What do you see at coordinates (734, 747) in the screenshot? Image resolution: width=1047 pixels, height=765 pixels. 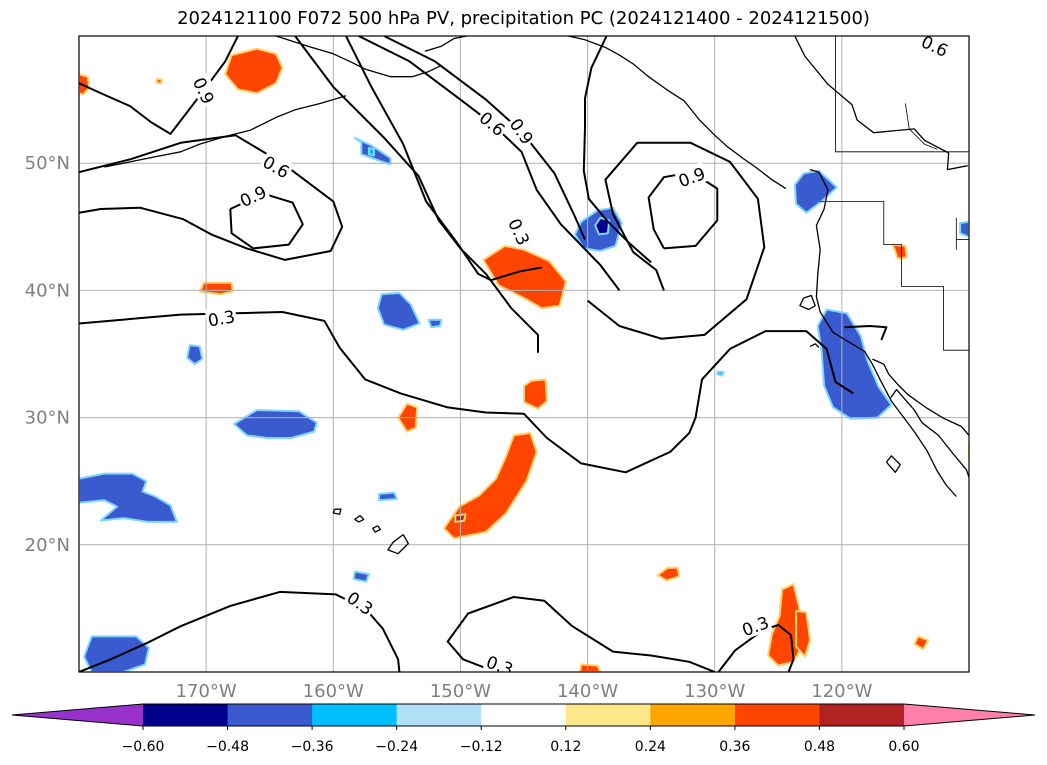 I see `colorbar-tick-label: 0.36` at bounding box center [734, 747].